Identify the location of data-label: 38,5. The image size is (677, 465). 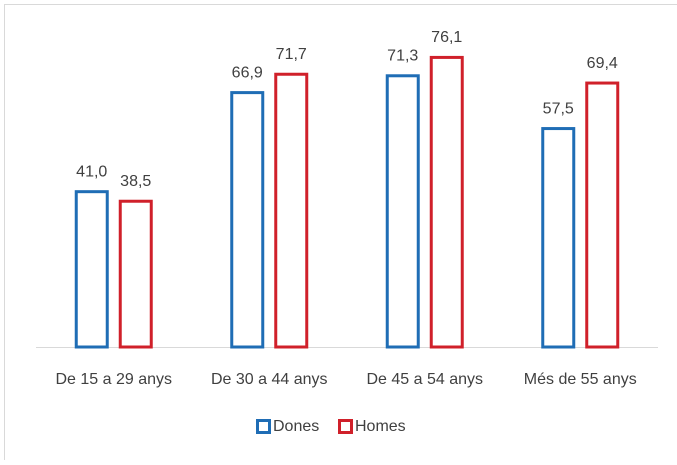
(135, 181).